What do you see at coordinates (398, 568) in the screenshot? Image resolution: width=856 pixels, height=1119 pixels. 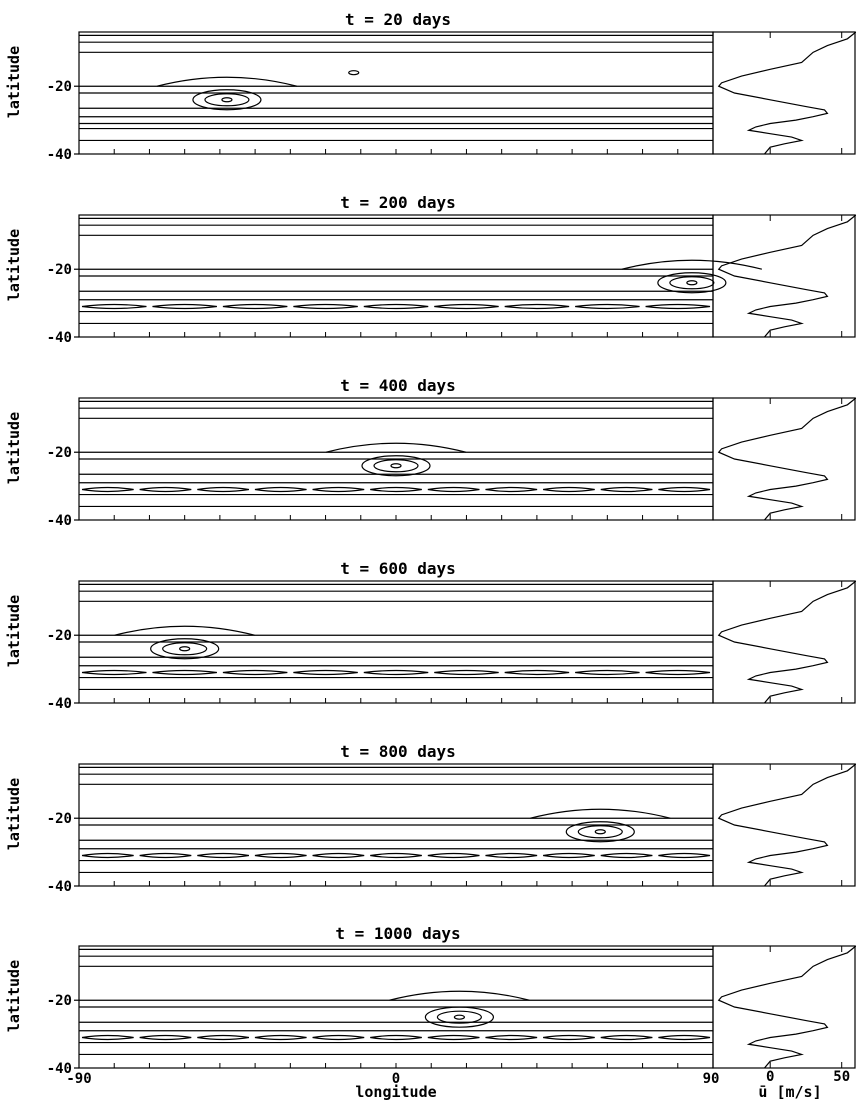 I see `panel-title: t = 600 days` at bounding box center [398, 568].